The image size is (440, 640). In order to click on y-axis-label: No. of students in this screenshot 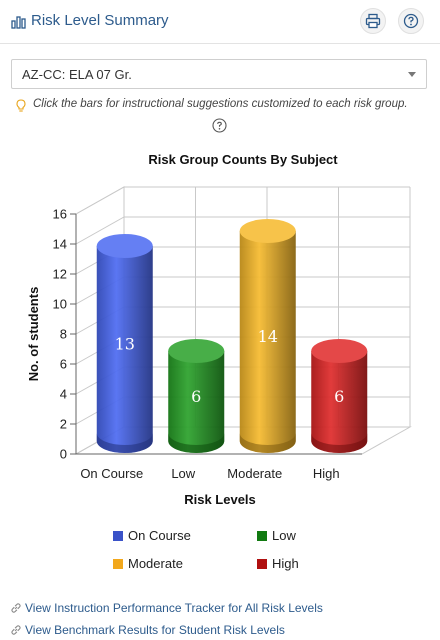, I will do `click(33, 334)`.